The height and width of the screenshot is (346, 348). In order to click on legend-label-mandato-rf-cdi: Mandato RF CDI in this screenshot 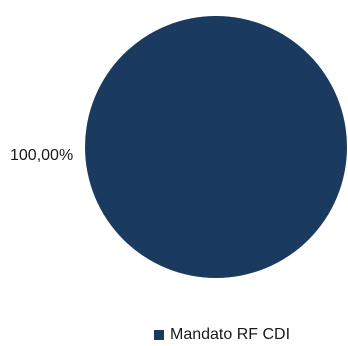, I will do `click(230, 334)`.